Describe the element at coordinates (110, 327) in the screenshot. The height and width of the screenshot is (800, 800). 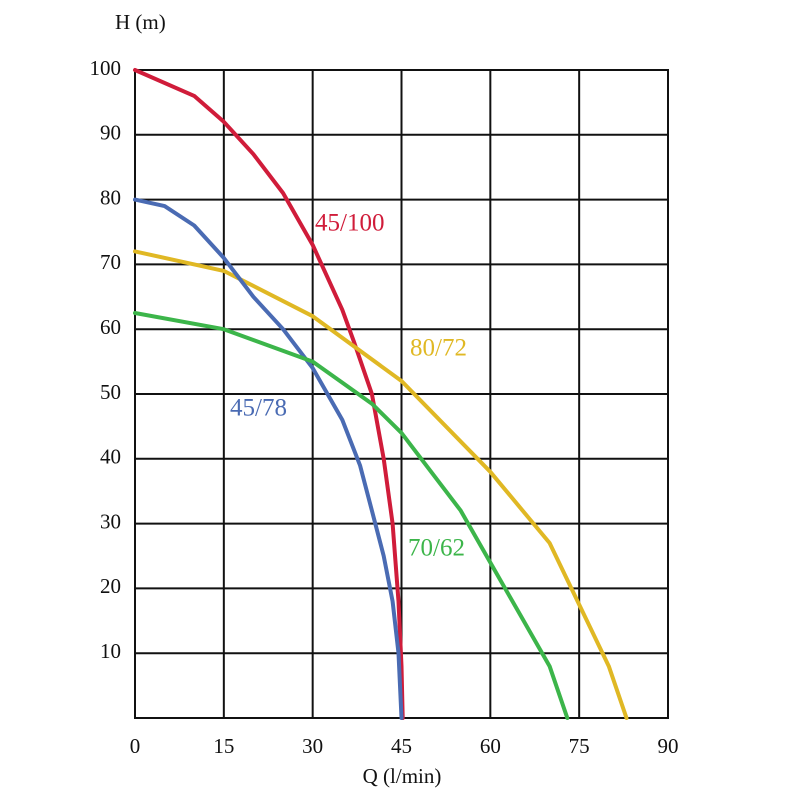
I see `y-tick-label: 60` at that location.